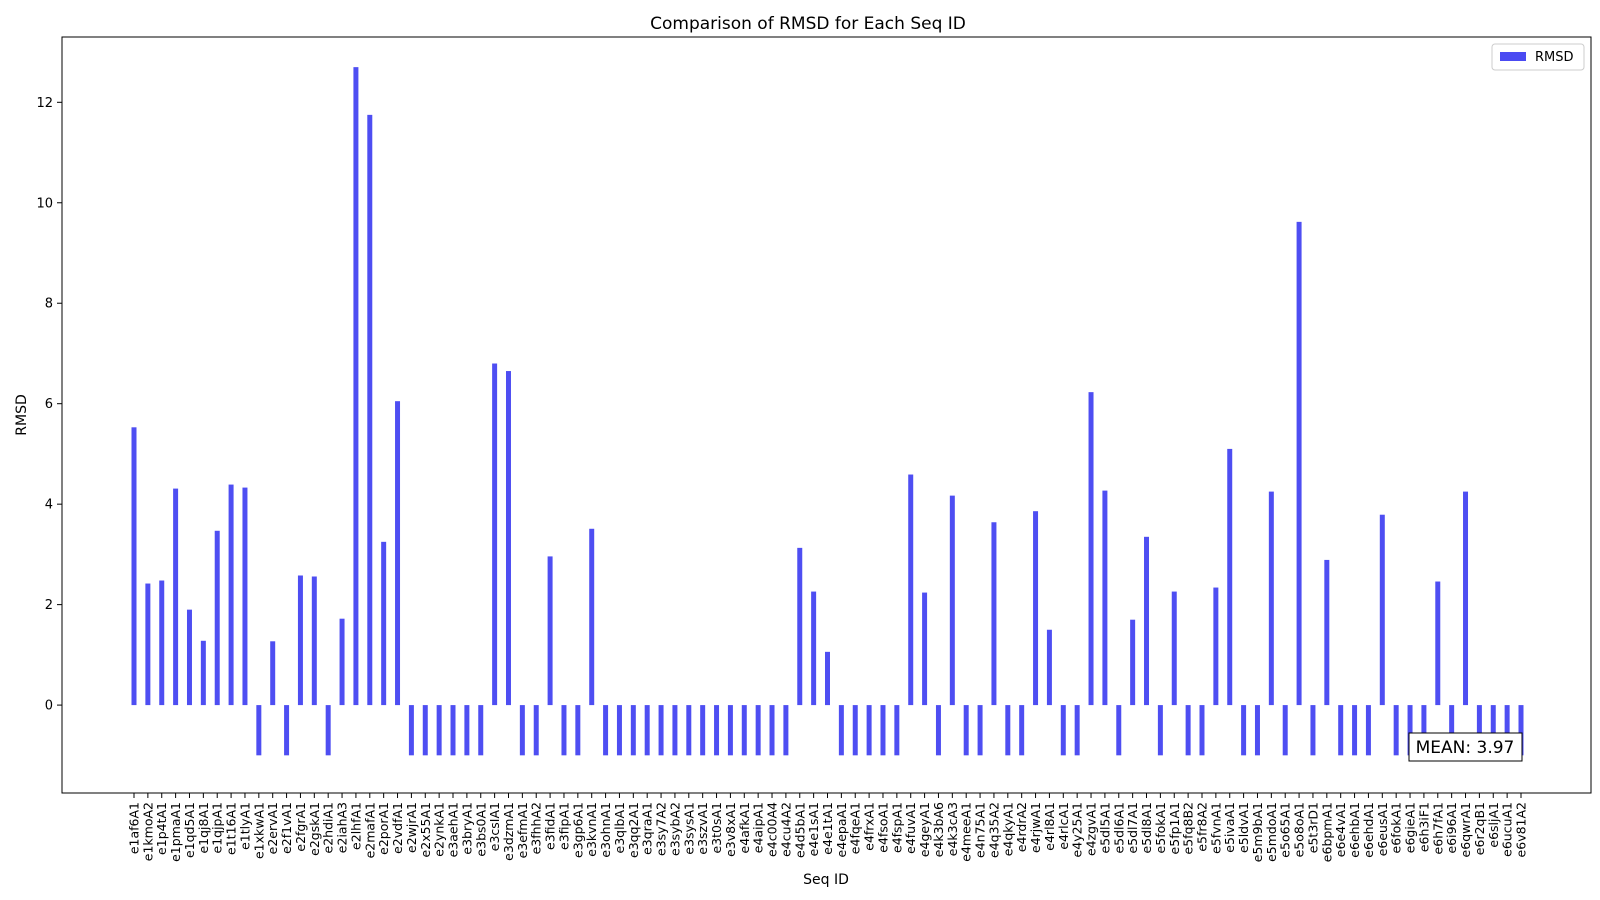 The image size is (1600, 900). I want to click on x-axis-label: Seq ID, so click(826, 880).